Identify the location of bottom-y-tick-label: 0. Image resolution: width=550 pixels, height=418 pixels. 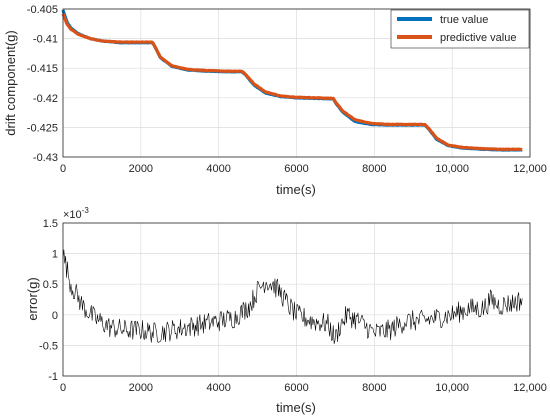
(55, 316).